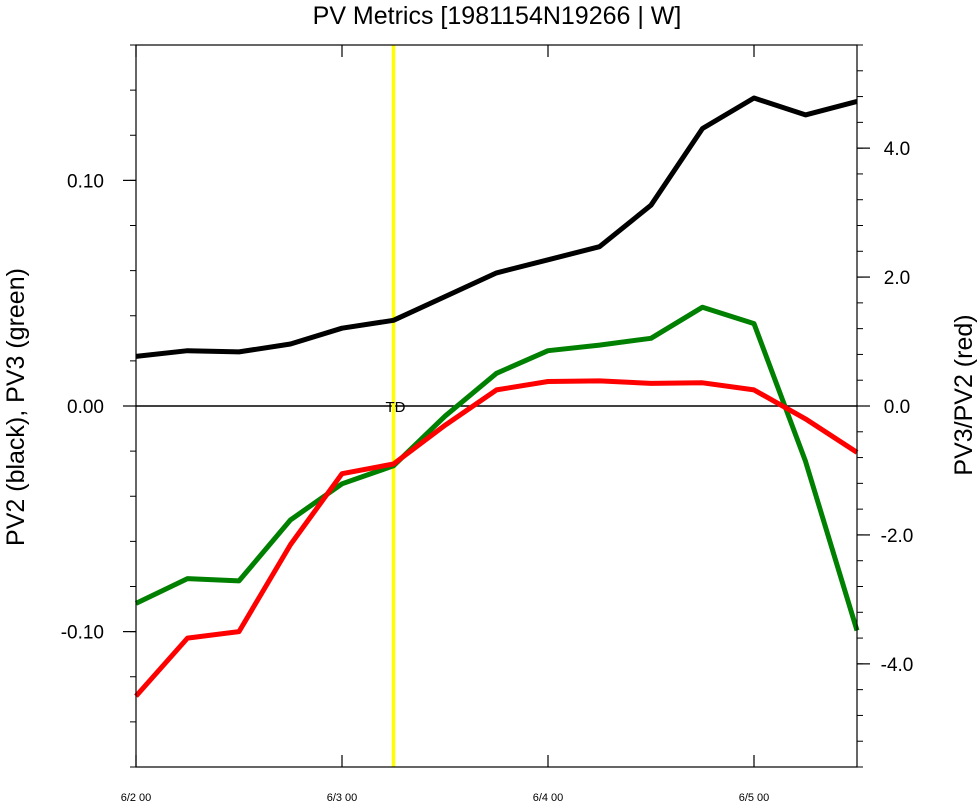 The image size is (980, 805). I want to click on x-tick-label: 6/4 00, so click(548, 798).